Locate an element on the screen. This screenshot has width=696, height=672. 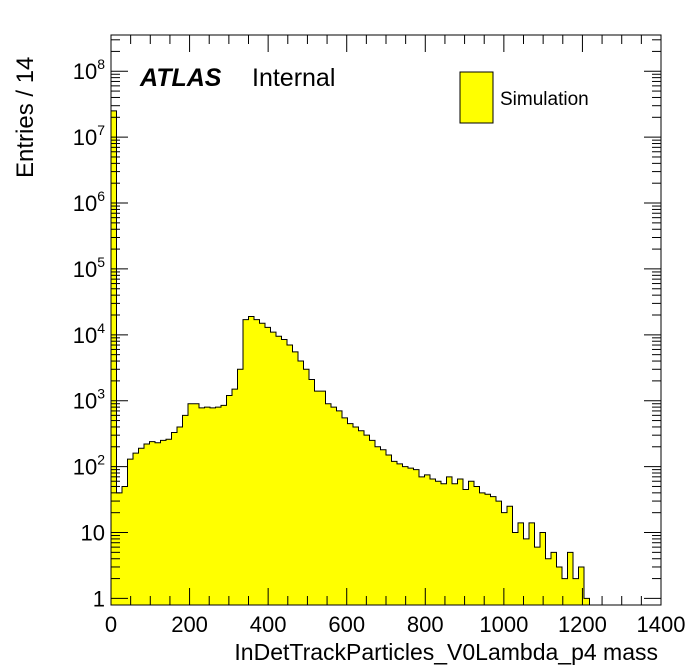
y-axis-title: Entries / 14 is located at coordinates (25, 117).